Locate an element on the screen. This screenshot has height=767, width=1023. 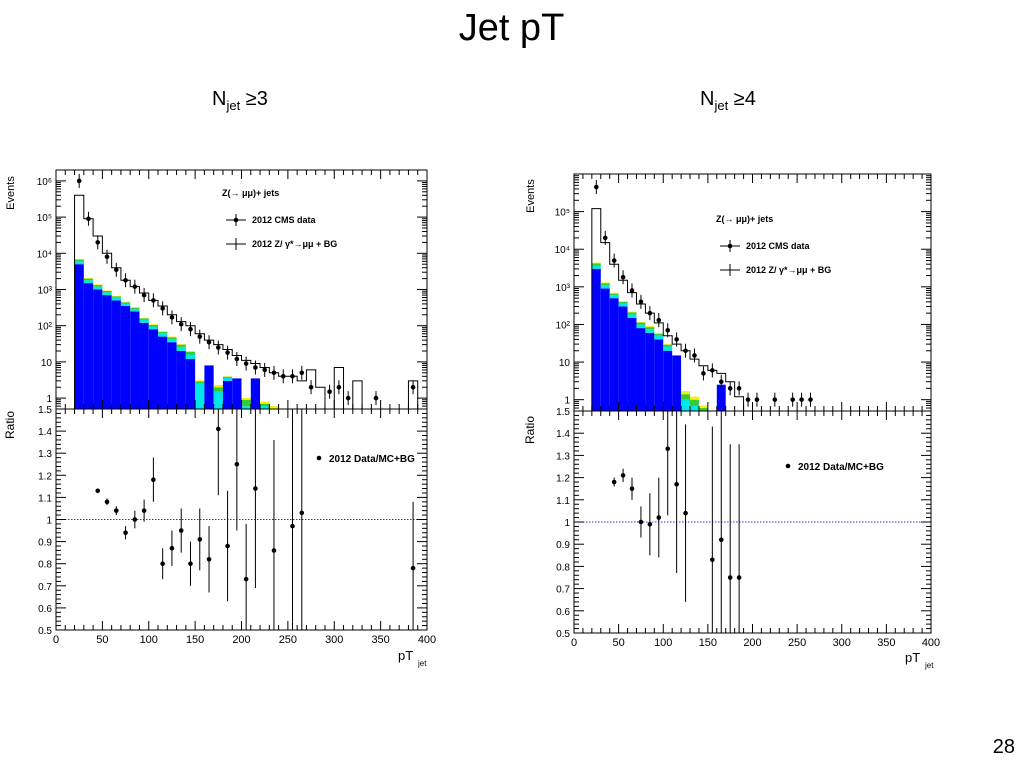
events-frame is located at coordinates (752, 292).